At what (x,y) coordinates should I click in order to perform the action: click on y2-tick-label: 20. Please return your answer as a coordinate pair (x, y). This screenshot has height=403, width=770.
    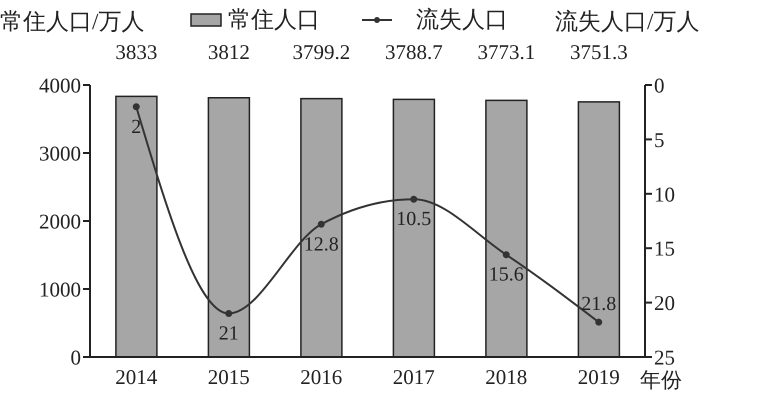
    Looking at the image, I should click on (664, 303).